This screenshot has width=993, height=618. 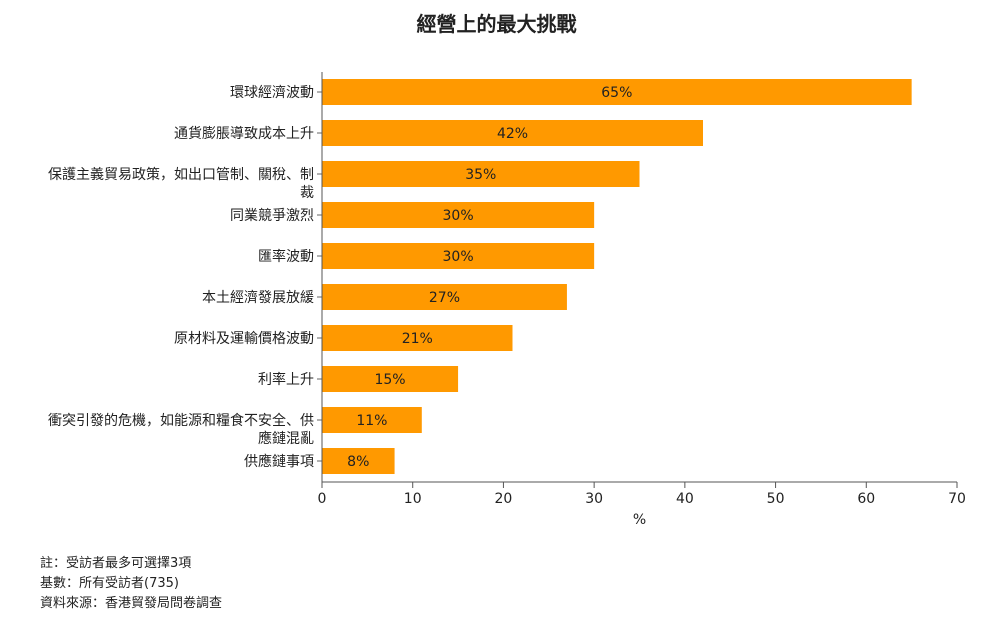 I want to click on data-label: 21%, so click(x=417, y=339).